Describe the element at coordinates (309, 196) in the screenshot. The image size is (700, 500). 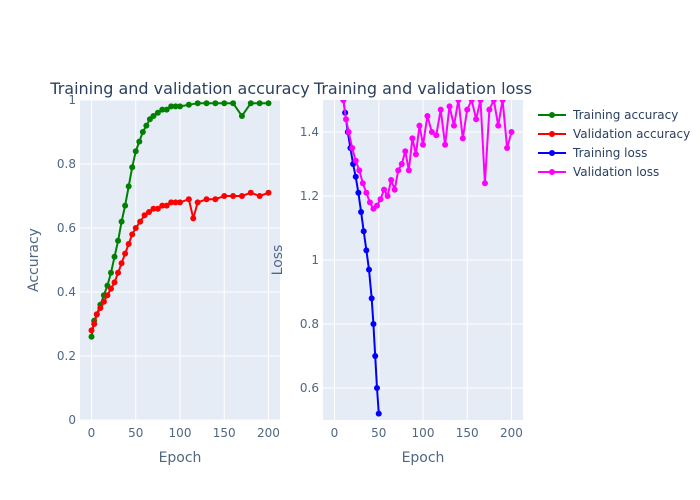
I see `loss-y-tick-label: 1.2` at that location.